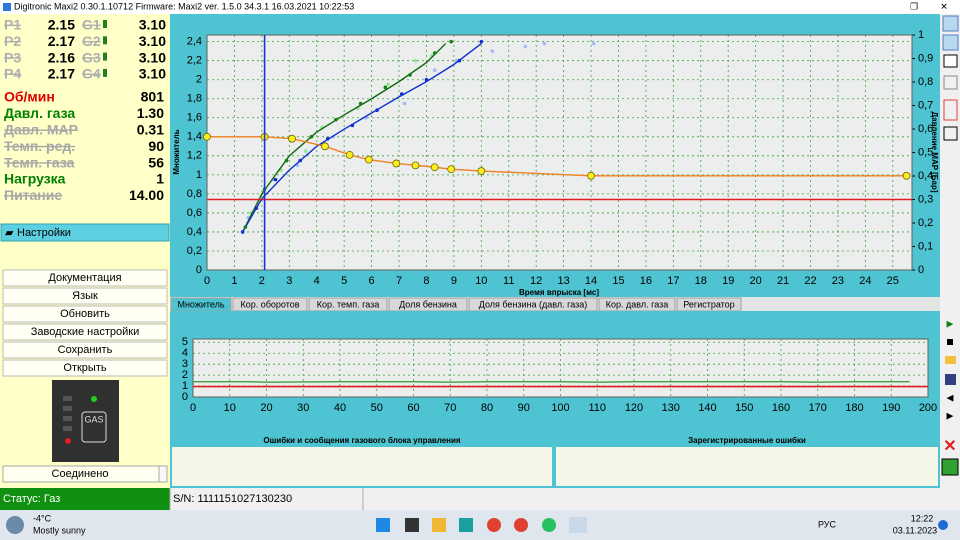 Image resolution: width=960 pixels, height=540 pixels. I want to click on led, so click(67, 398).